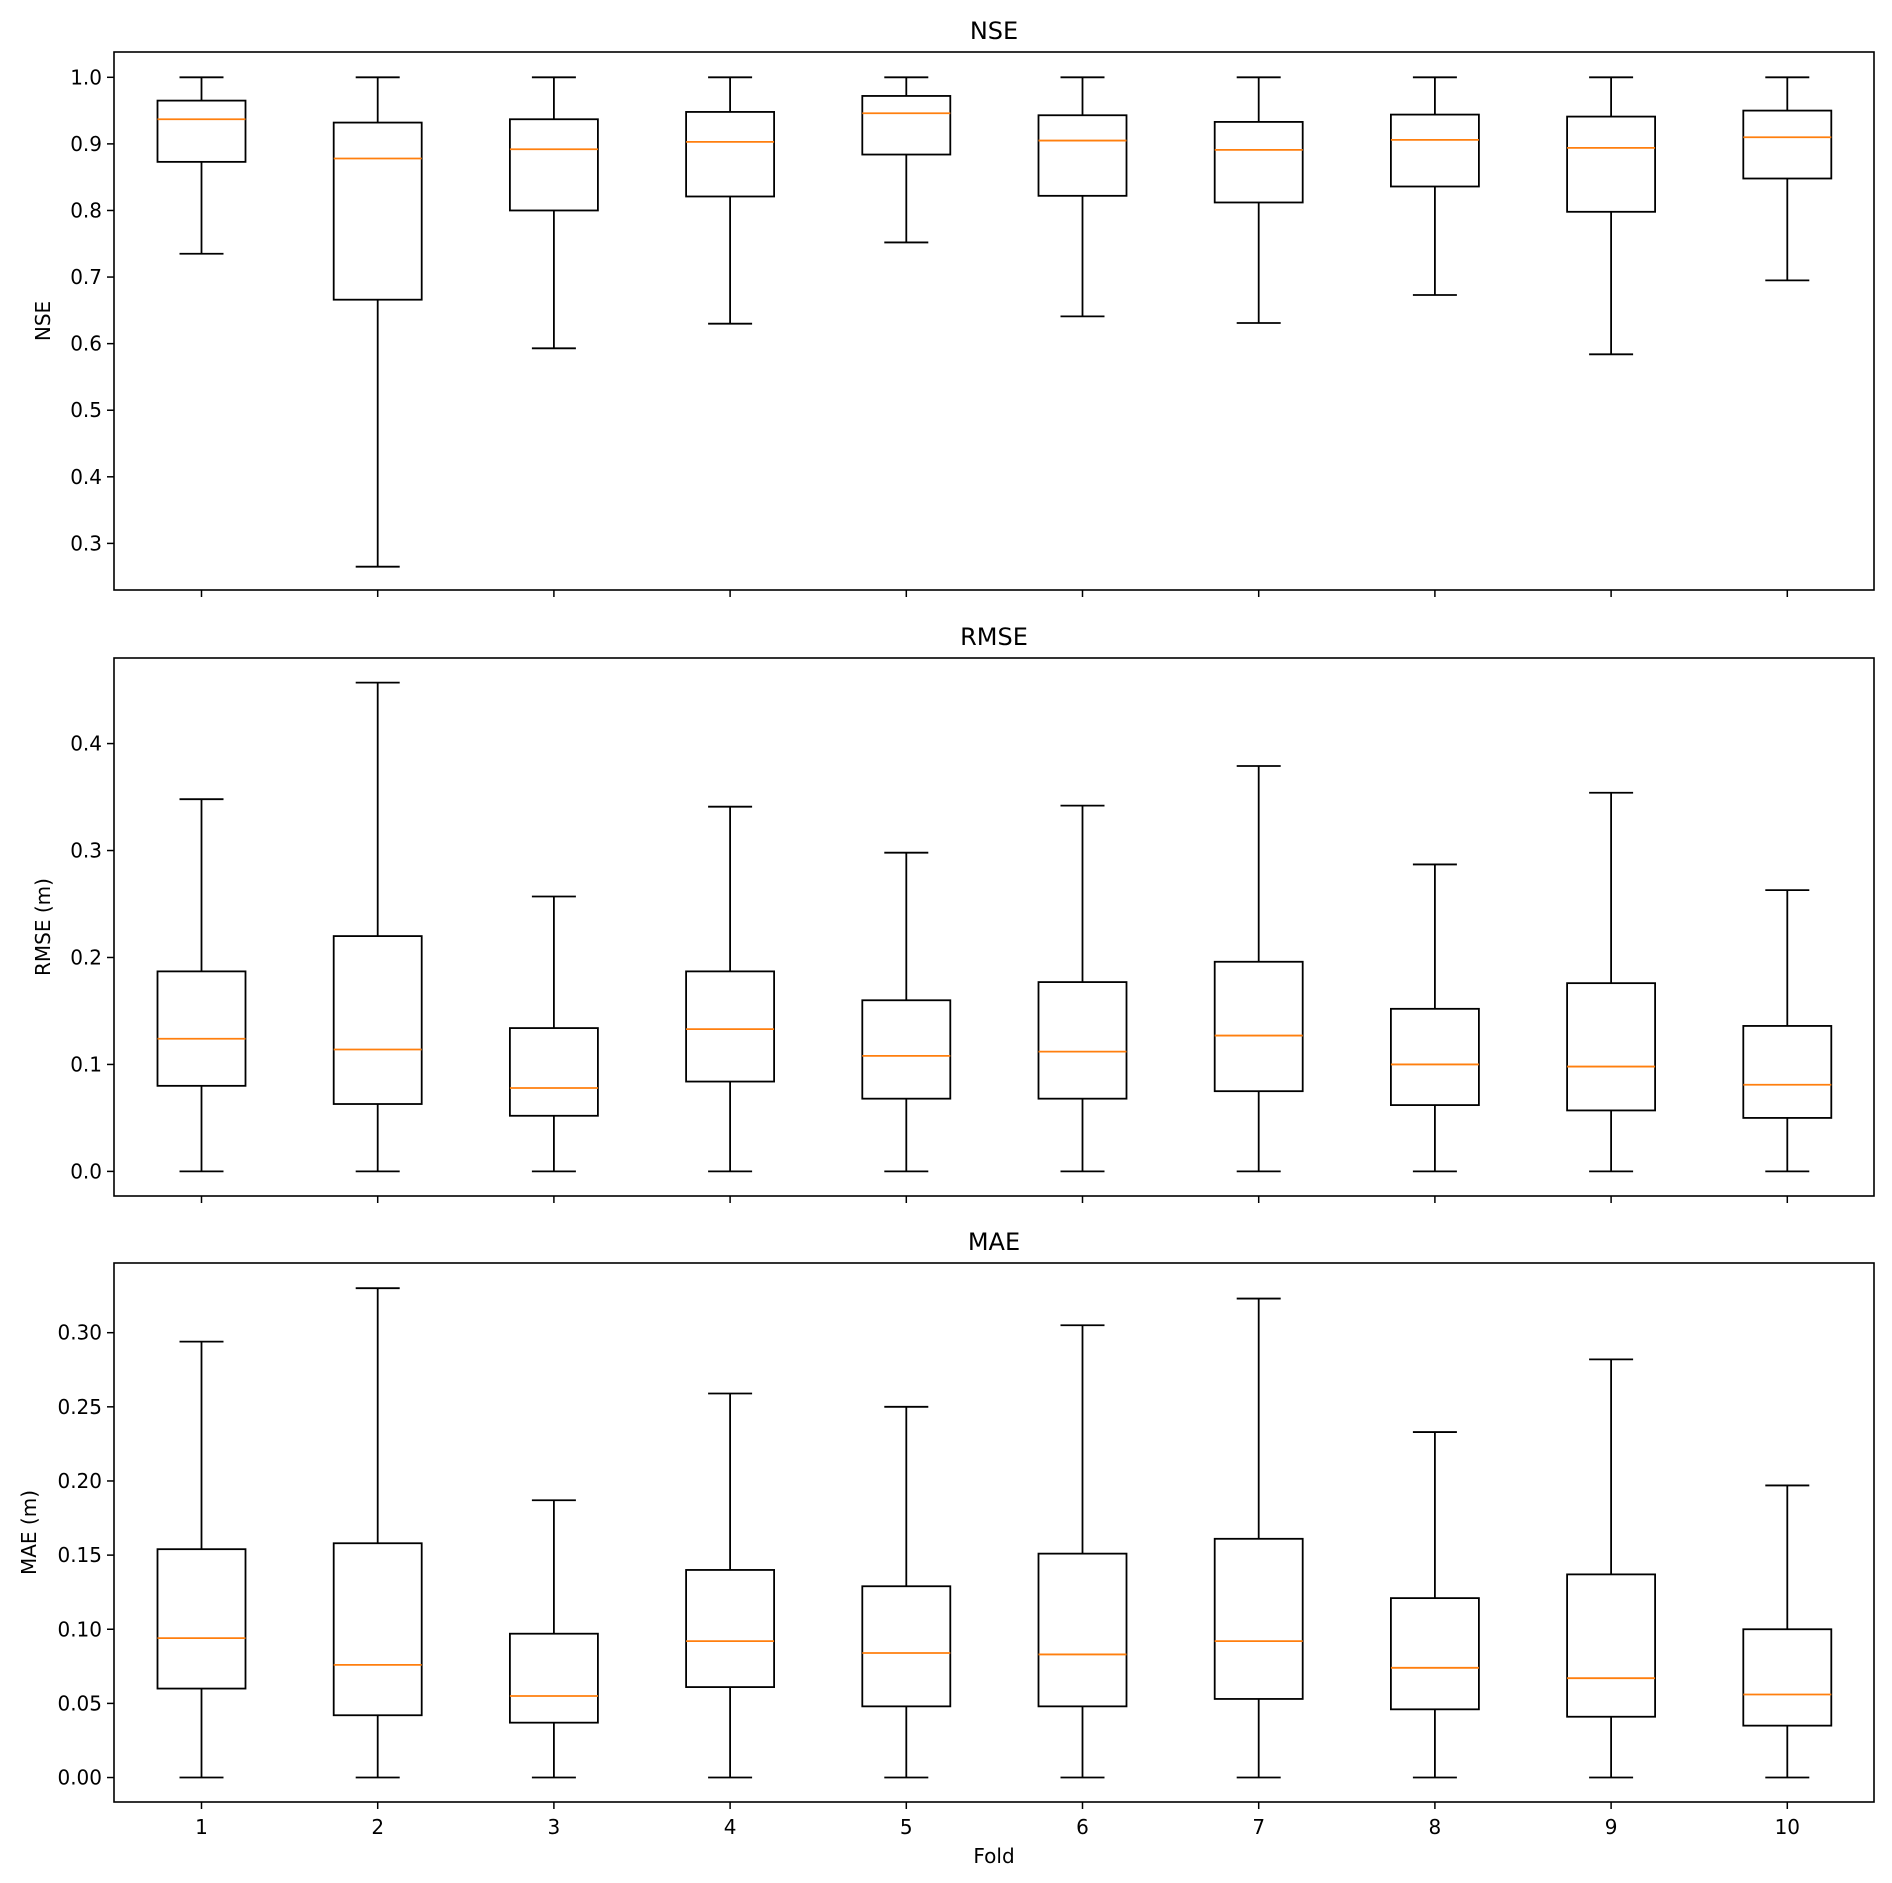  What do you see at coordinates (79, 1629) in the screenshot?
I see `y-tick-label: 0.10` at bounding box center [79, 1629].